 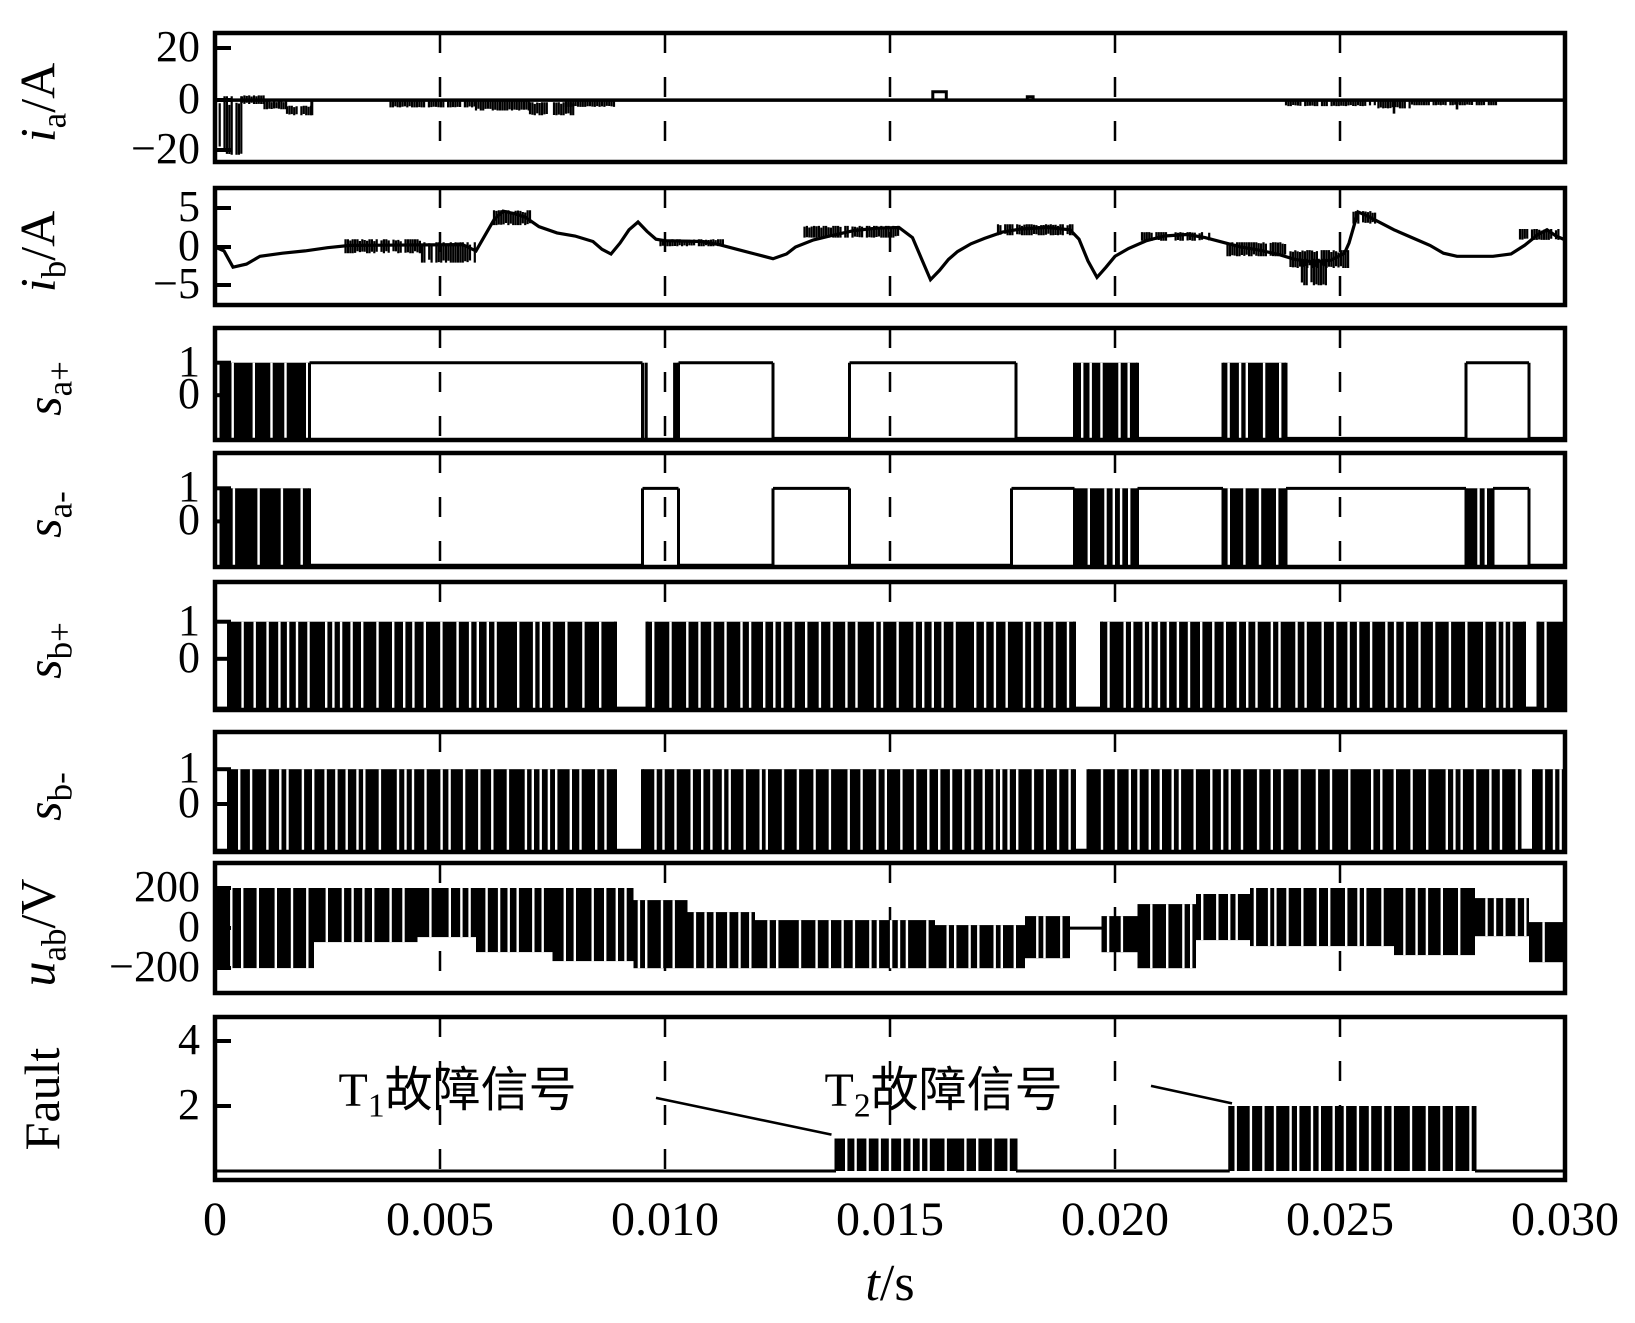 What do you see at coordinates (189, 926) in the screenshot?
I see `ytick-uab-1: 0` at bounding box center [189, 926].